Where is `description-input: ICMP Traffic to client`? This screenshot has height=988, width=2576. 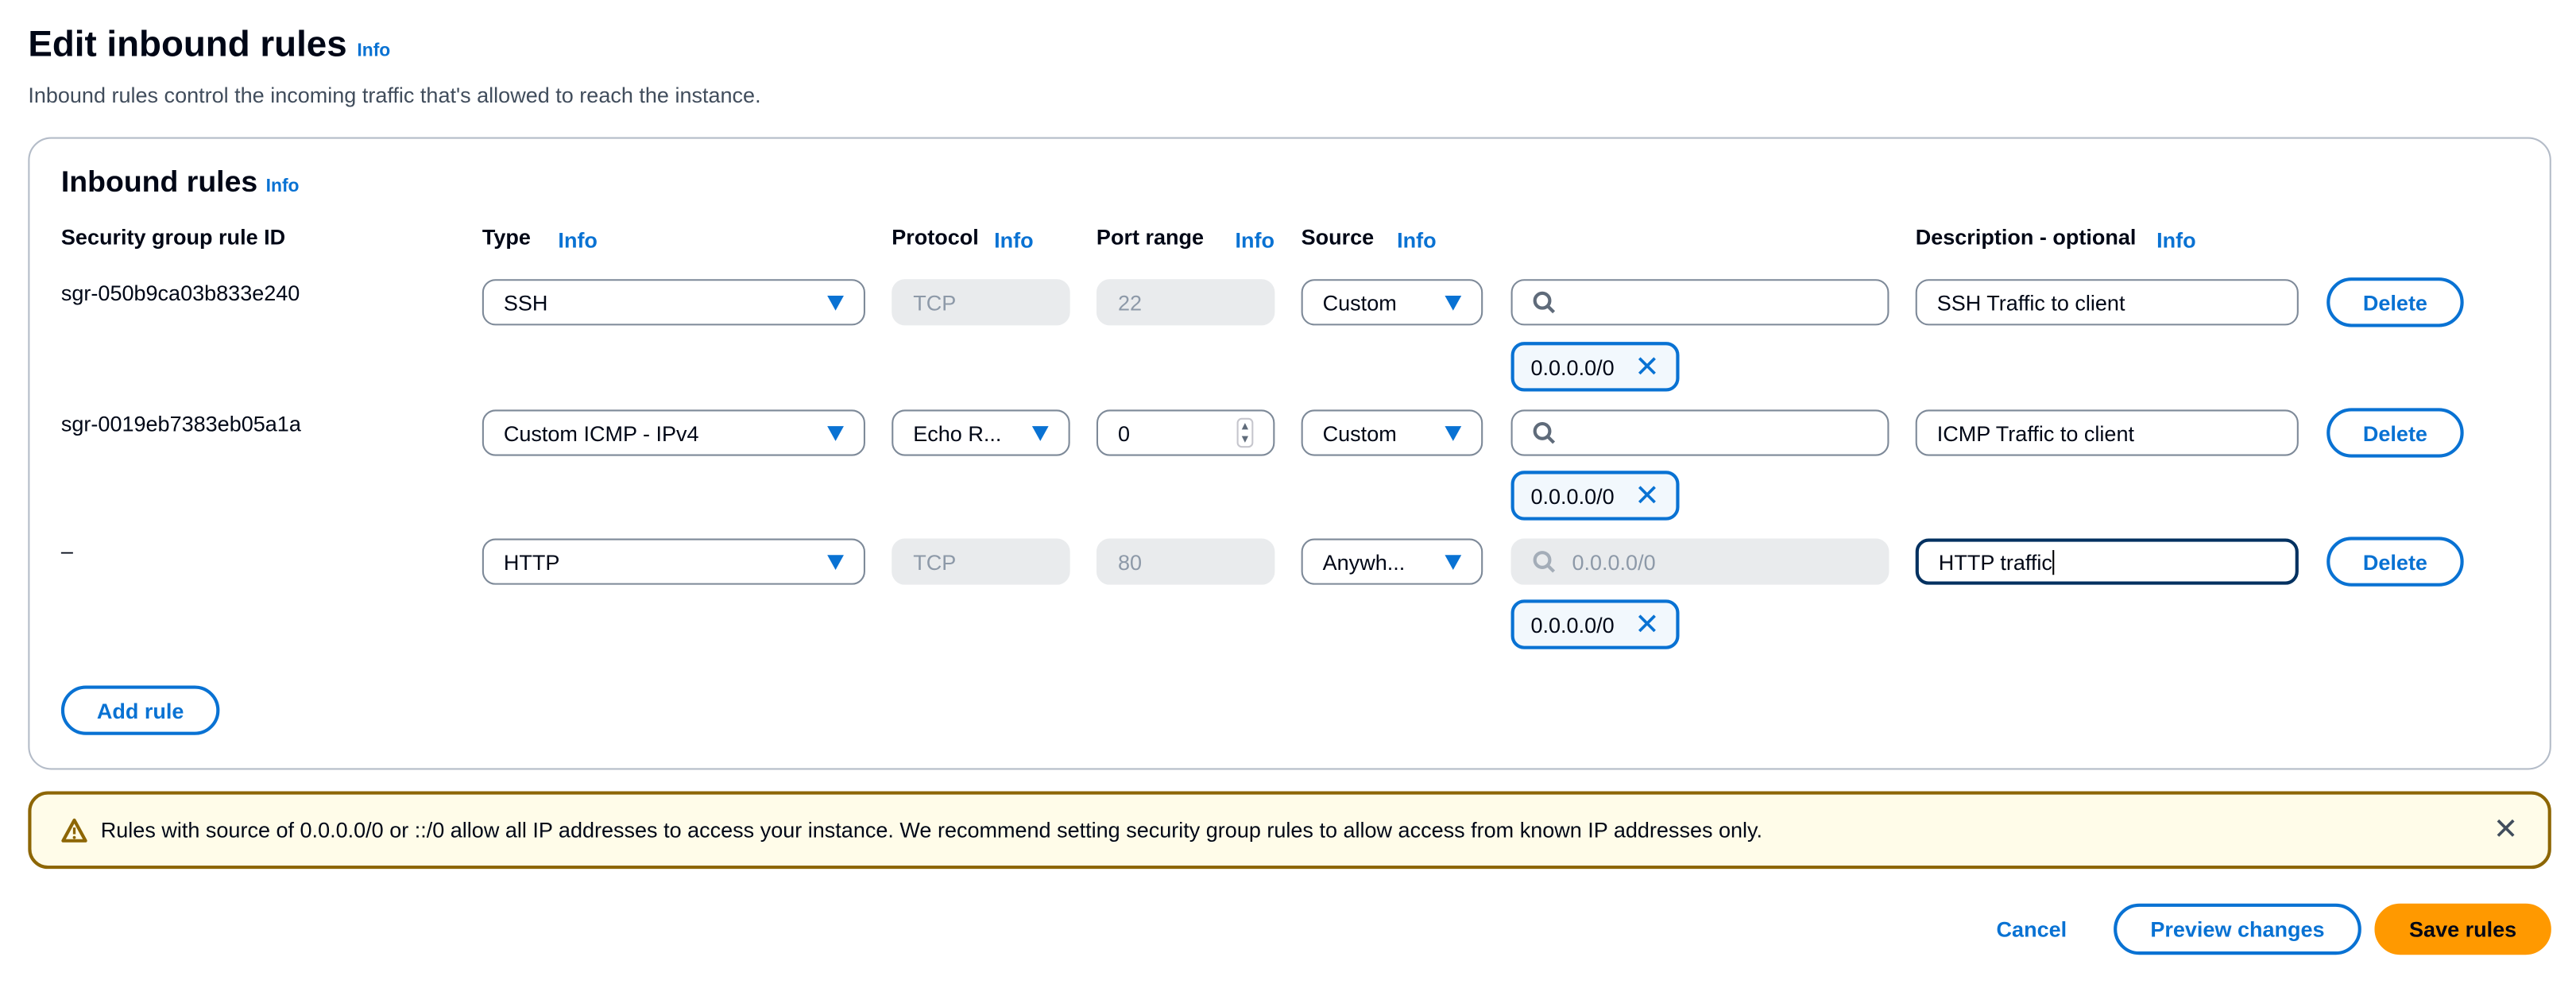
description-input: ICMP Traffic to client is located at coordinates (2107, 433).